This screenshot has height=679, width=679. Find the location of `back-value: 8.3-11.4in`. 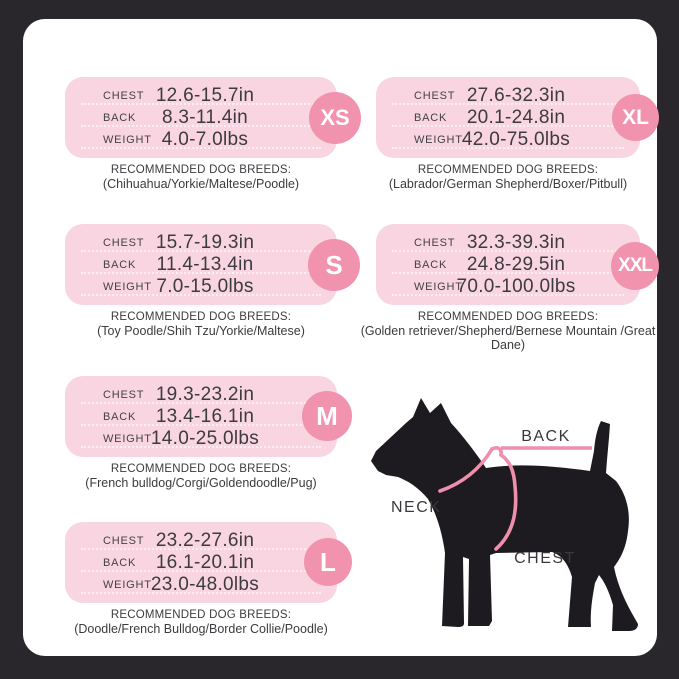

back-value: 8.3-11.4in is located at coordinates (205, 117).